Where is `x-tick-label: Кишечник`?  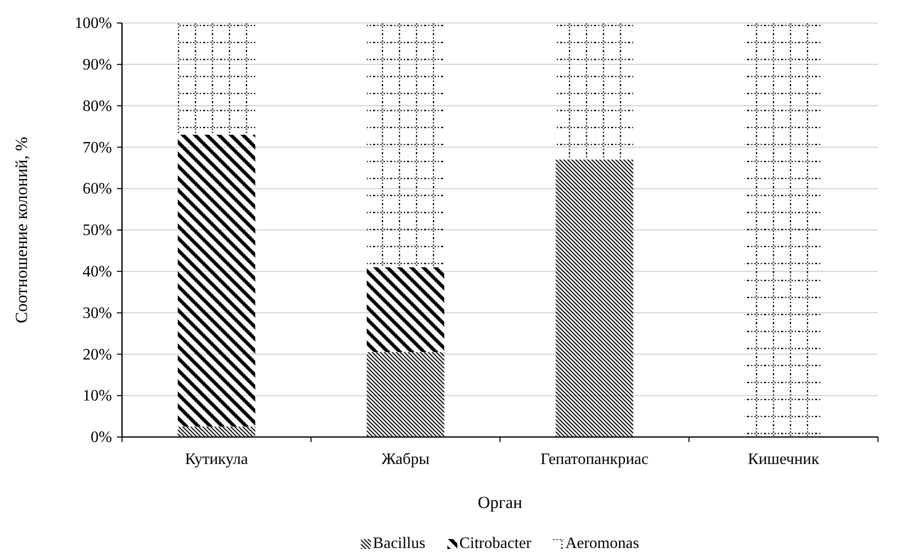
x-tick-label: Кишечник is located at coordinates (784, 459).